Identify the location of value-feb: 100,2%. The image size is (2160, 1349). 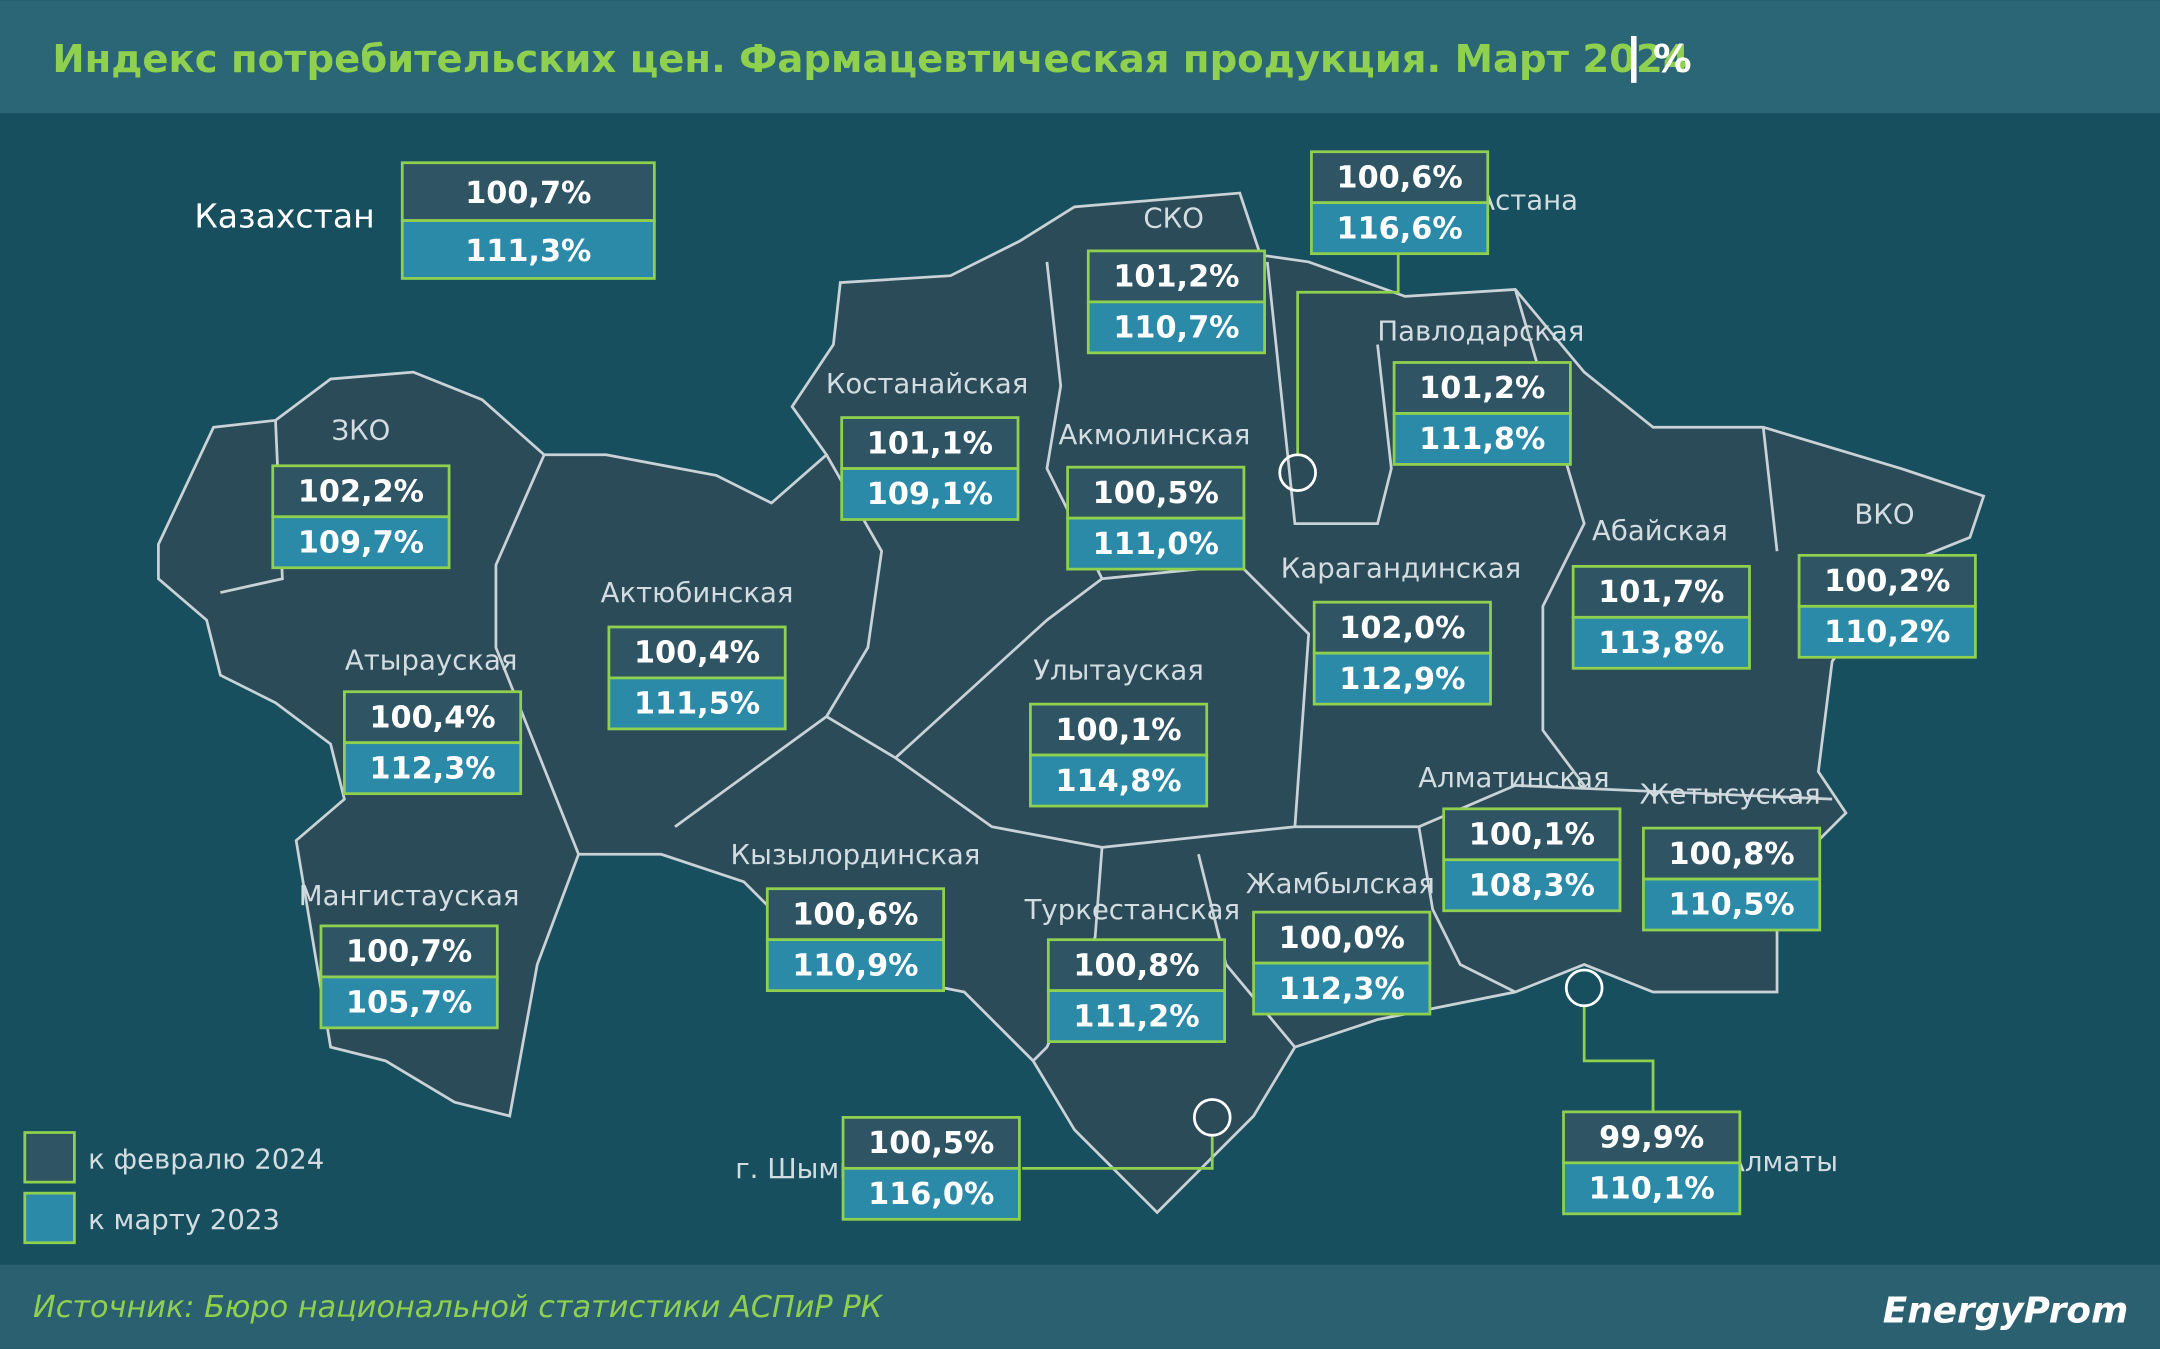
(1887, 581).